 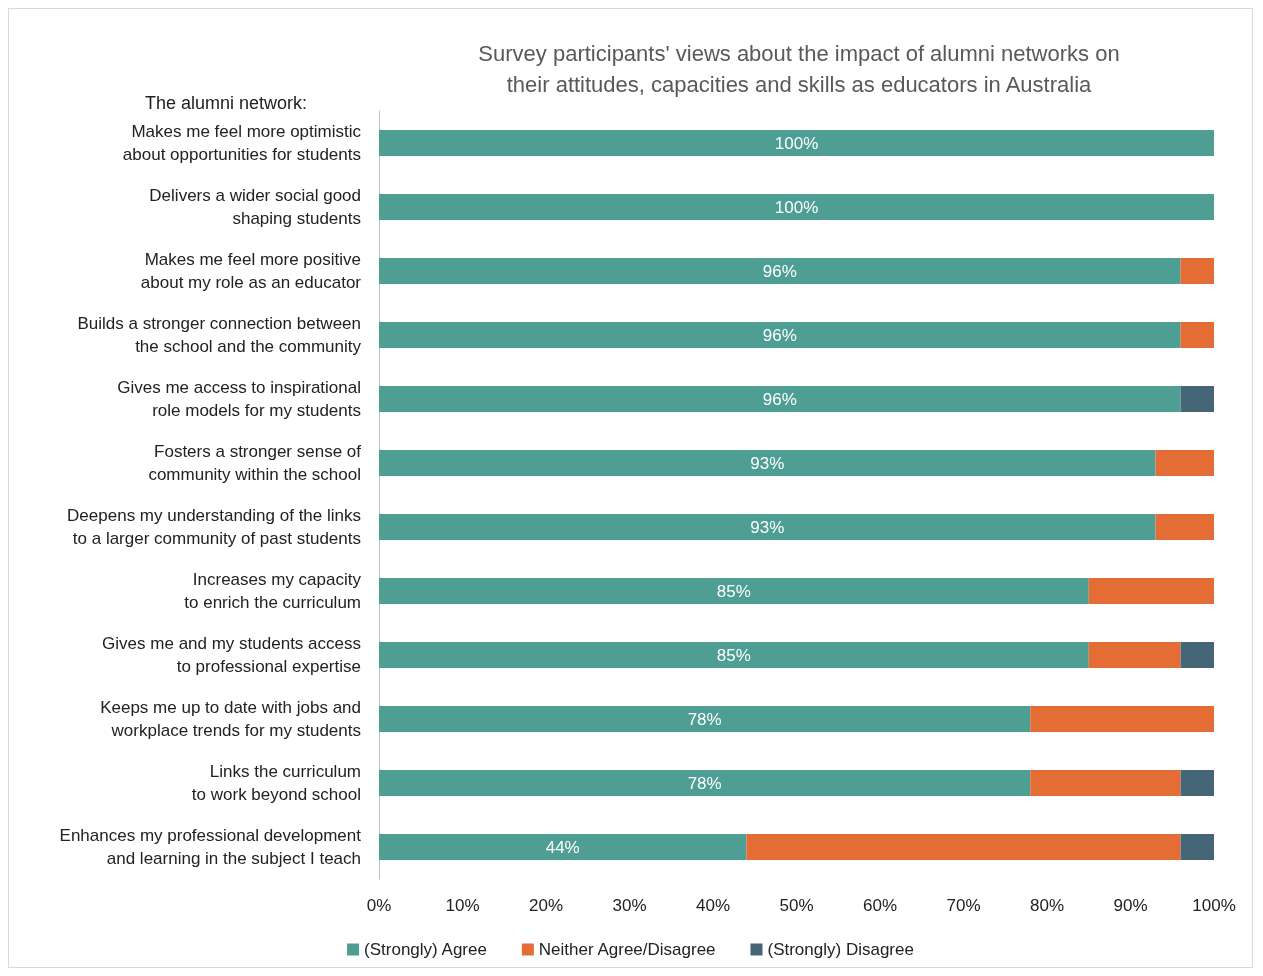 What do you see at coordinates (963, 905) in the screenshot?
I see `x-tick-label: 70%` at bounding box center [963, 905].